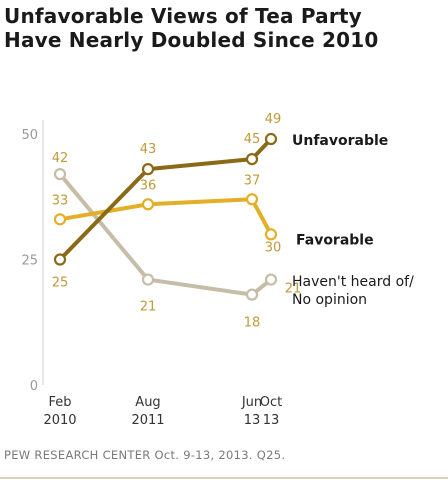 The width and height of the screenshot is (448, 480). What do you see at coordinates (29, 135) in the screenshot?
I see `y-tick-label: 50` at bounding box center [29, 135].